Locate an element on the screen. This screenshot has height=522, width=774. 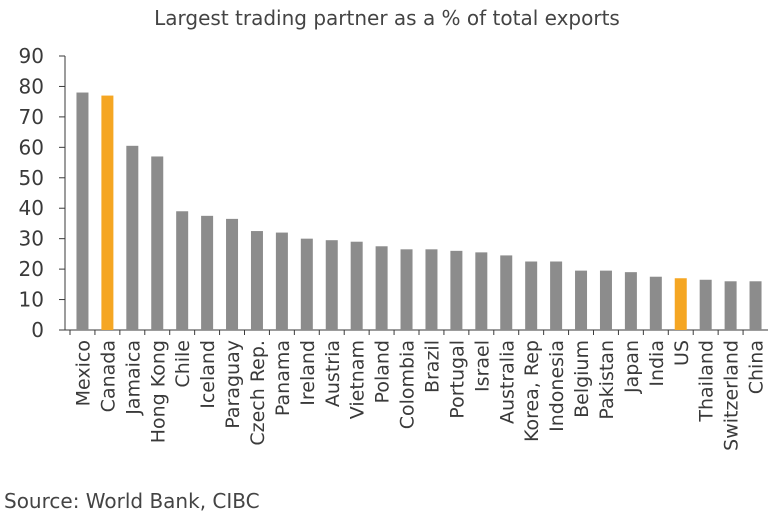
category-label: Vietnam is located at coordinates (358, 379).